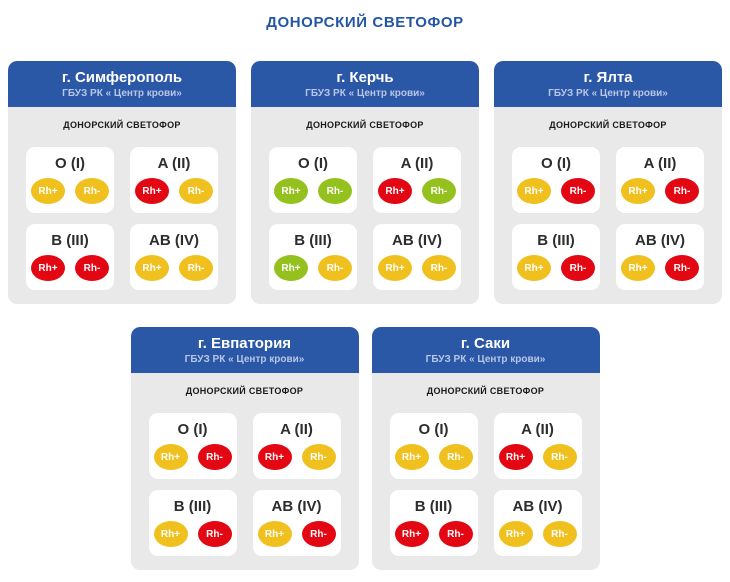 Image resolution: width=730 pixels, height=582 pixels. I want to click on city-name: г. Керчь, so click(365, 77).